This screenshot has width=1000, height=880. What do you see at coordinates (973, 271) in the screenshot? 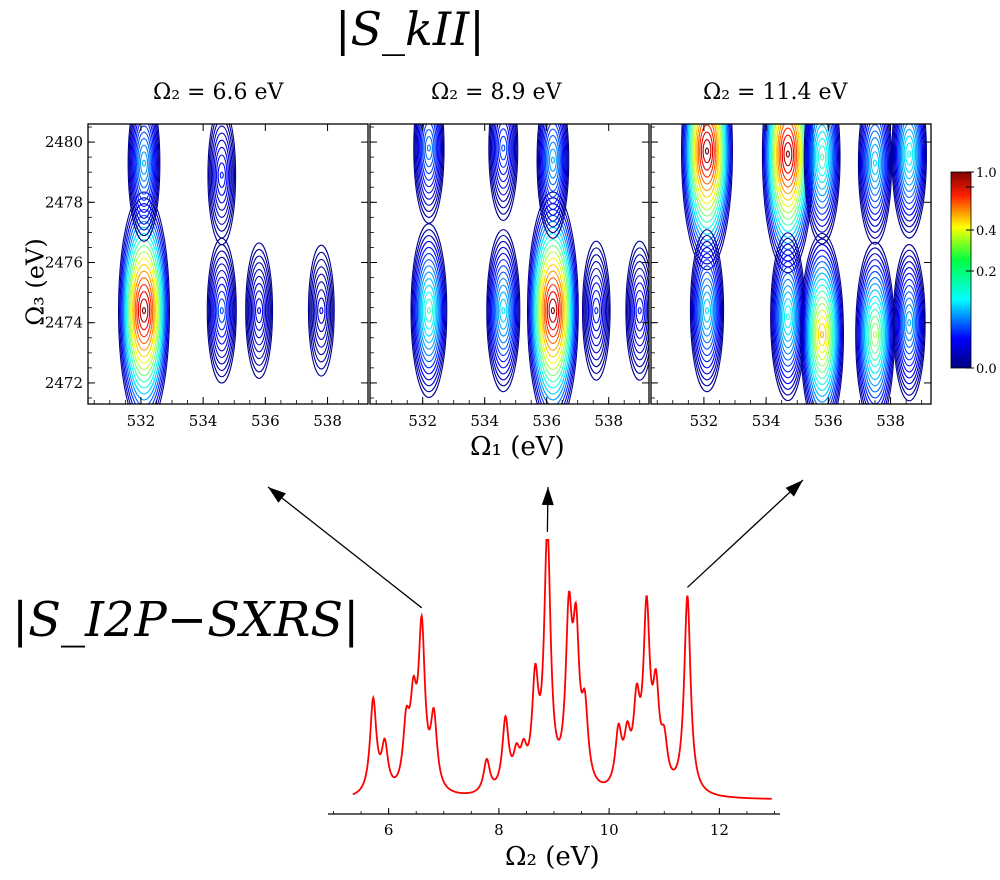
I see `colorbar: 1.0 0.4 0.2 0.0` at bounding box center [973, 271].